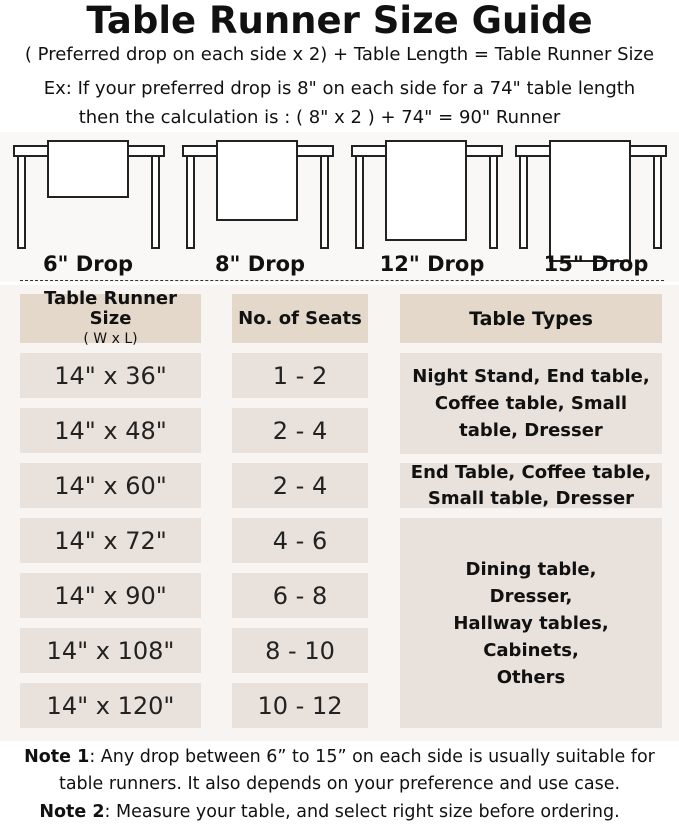  What do you see at coordinates (110, 595) in the screenshot?
I see `size-cell: 14" x 90"` at bounding box center [110, 595].